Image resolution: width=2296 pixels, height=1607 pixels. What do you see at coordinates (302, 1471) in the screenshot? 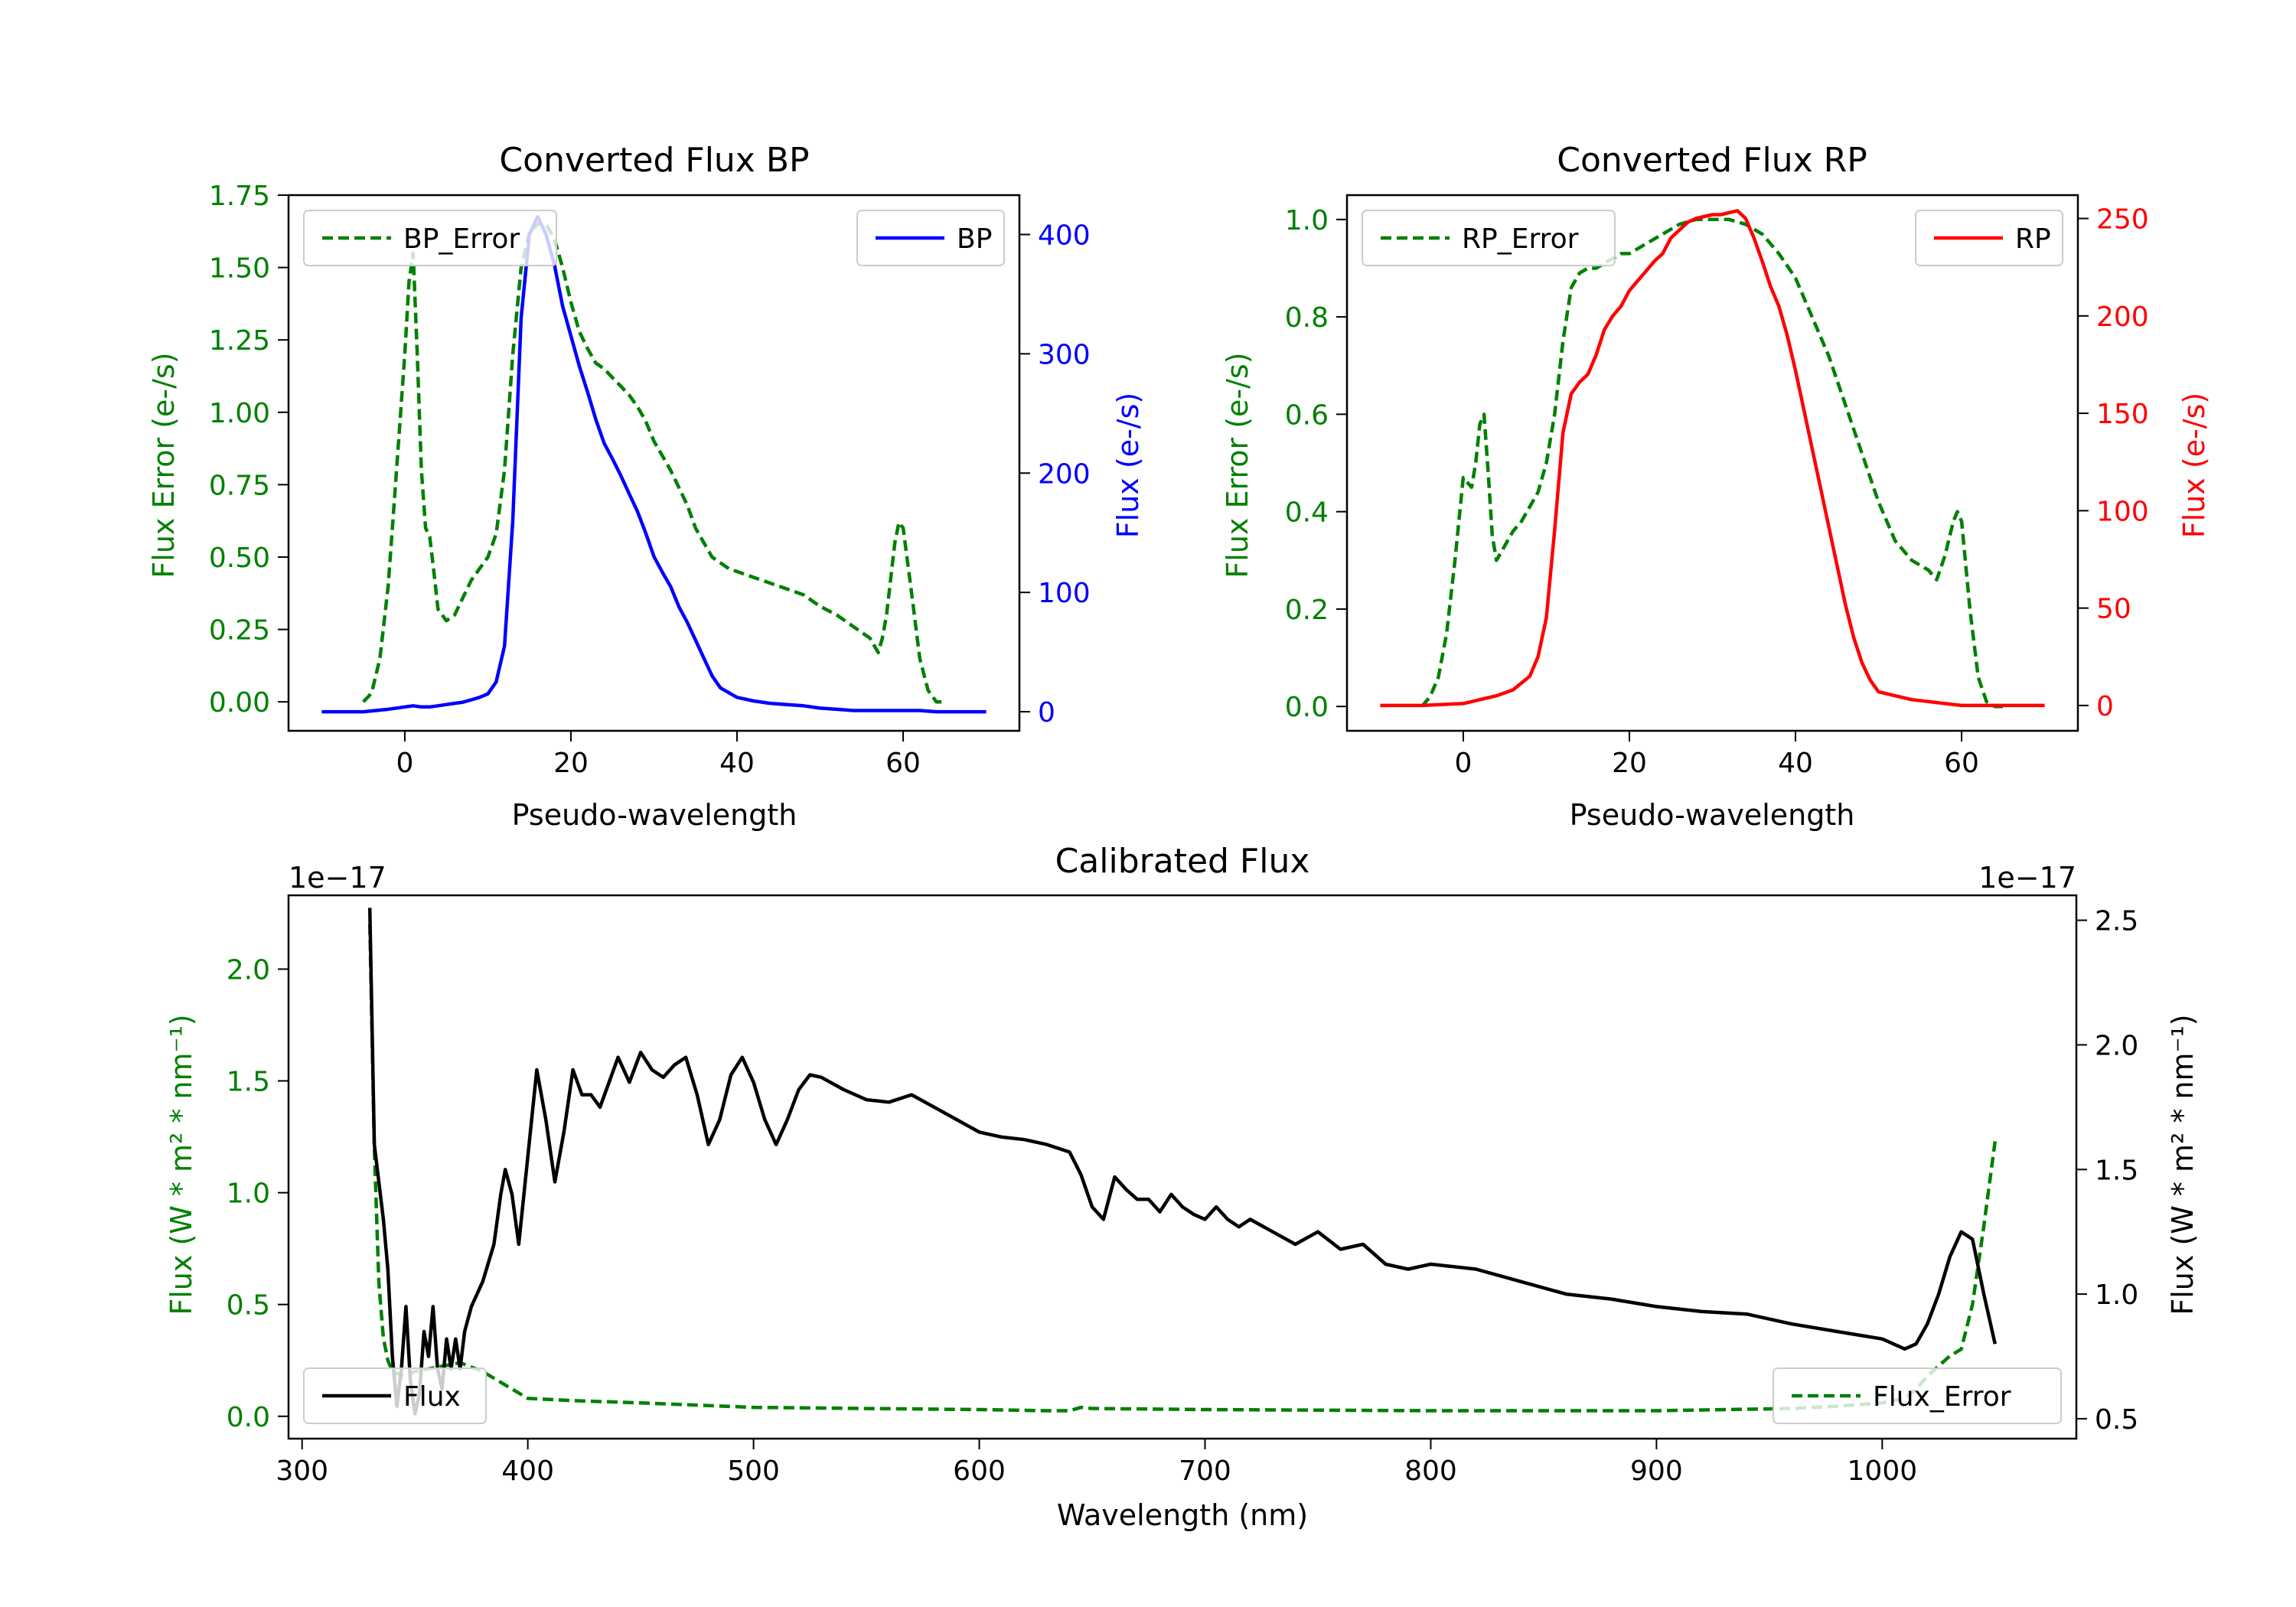
I see `x-tick-label: 300` at bounding box center [302, 1471].